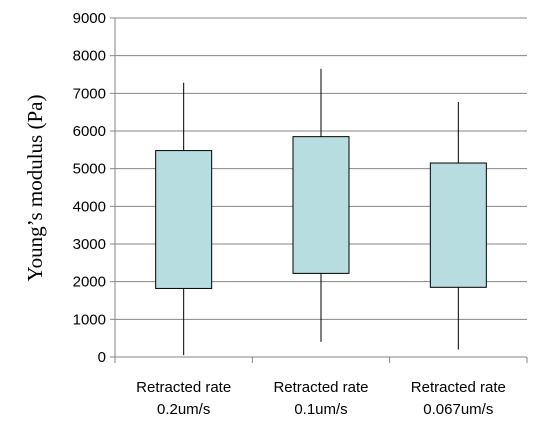  Describe the element at coordinates (89, 169) in the screenshot. I see `y-tick-label: 5000` at that location.